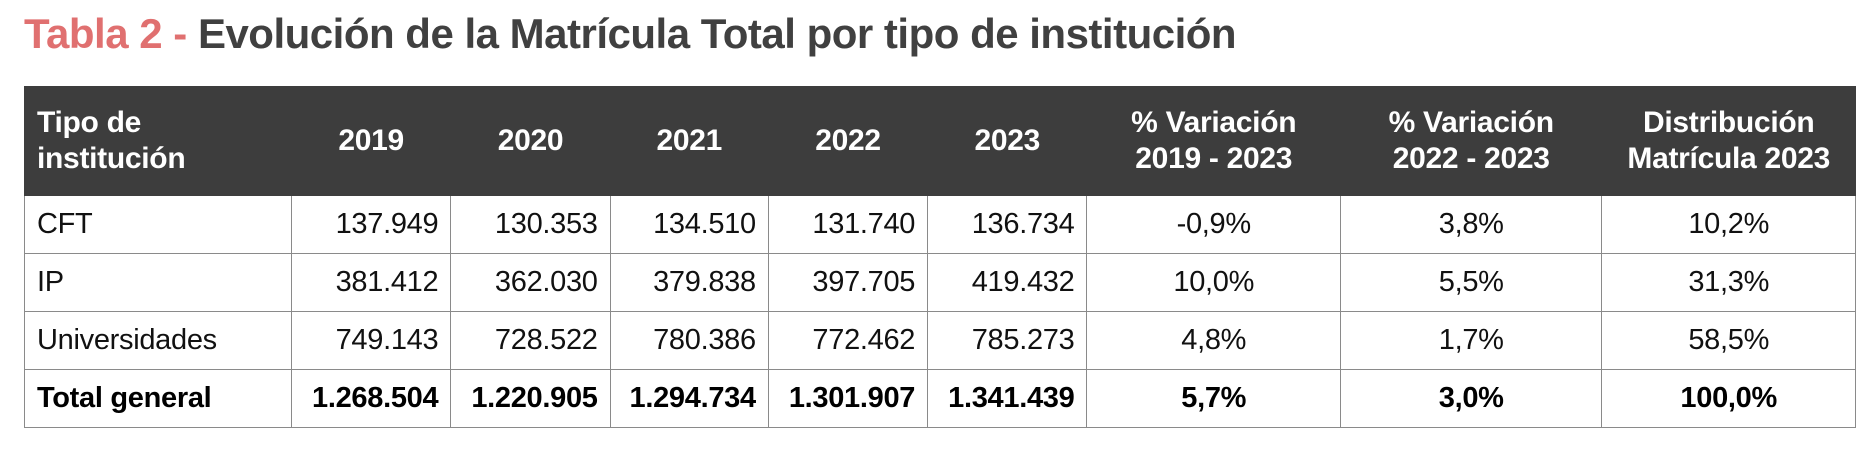 The width and height of the screenshot is (1864, 454). I want to click on total-2023: 1.341.439, so click(1007, 398).